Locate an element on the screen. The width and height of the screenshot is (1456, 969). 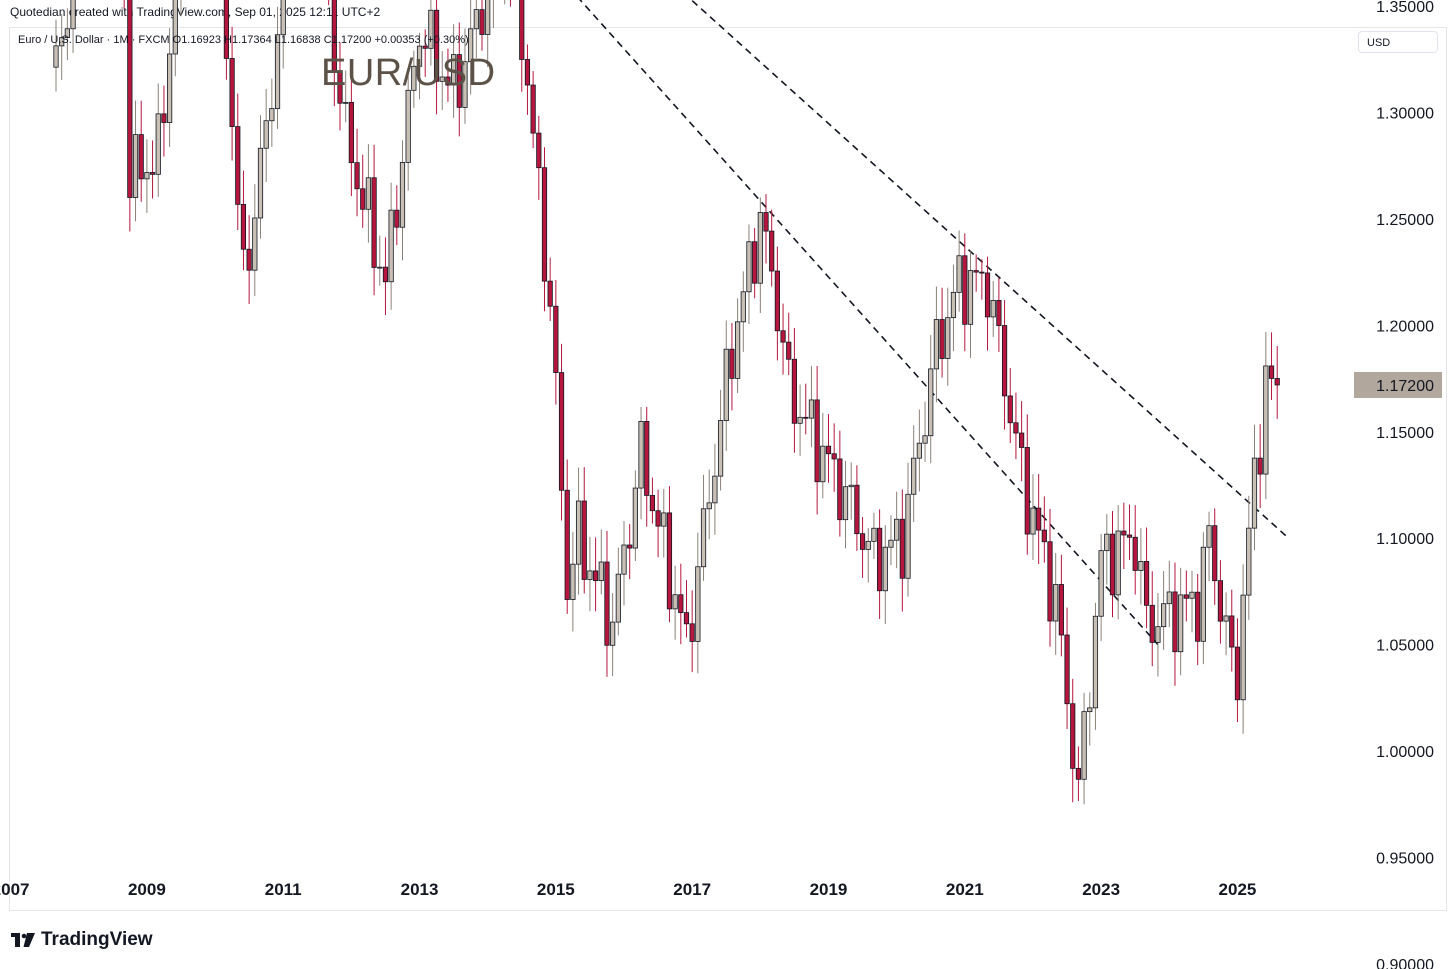
price-tick-label: 1.15000 is located at coordinates (1405, 433).